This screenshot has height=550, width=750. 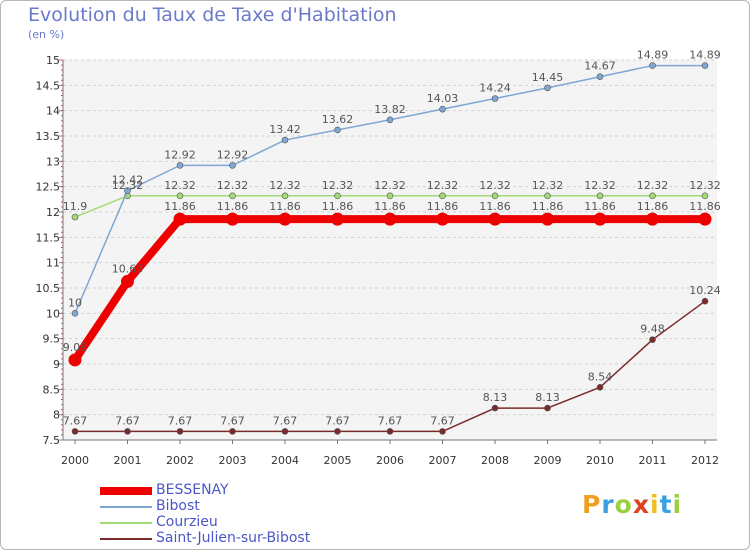 What do you see at coordinates (623, 504) in the screenshot?
I see `logo-letter: o` at bounding box center [623, 504].